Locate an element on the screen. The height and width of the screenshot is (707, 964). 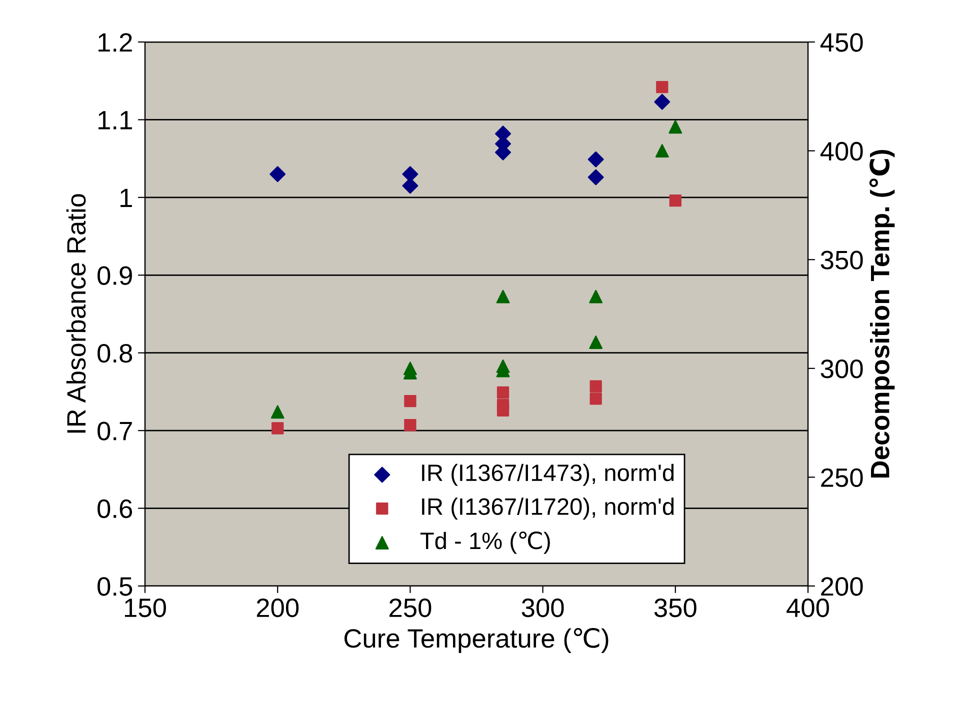
legend-label: IR (I1367/I1473), norm'd is located at coordinates (548, 475).